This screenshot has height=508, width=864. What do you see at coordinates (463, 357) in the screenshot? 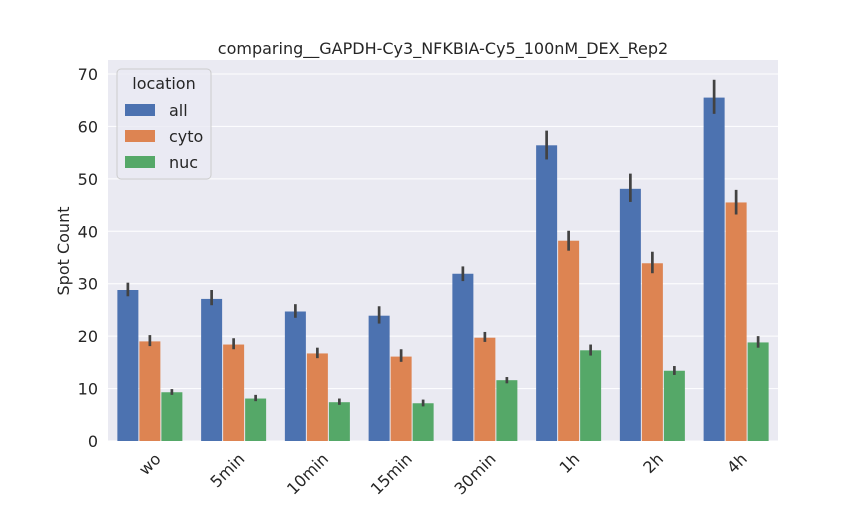
I see `bar-all-30min` at bounding box center [463, 357].